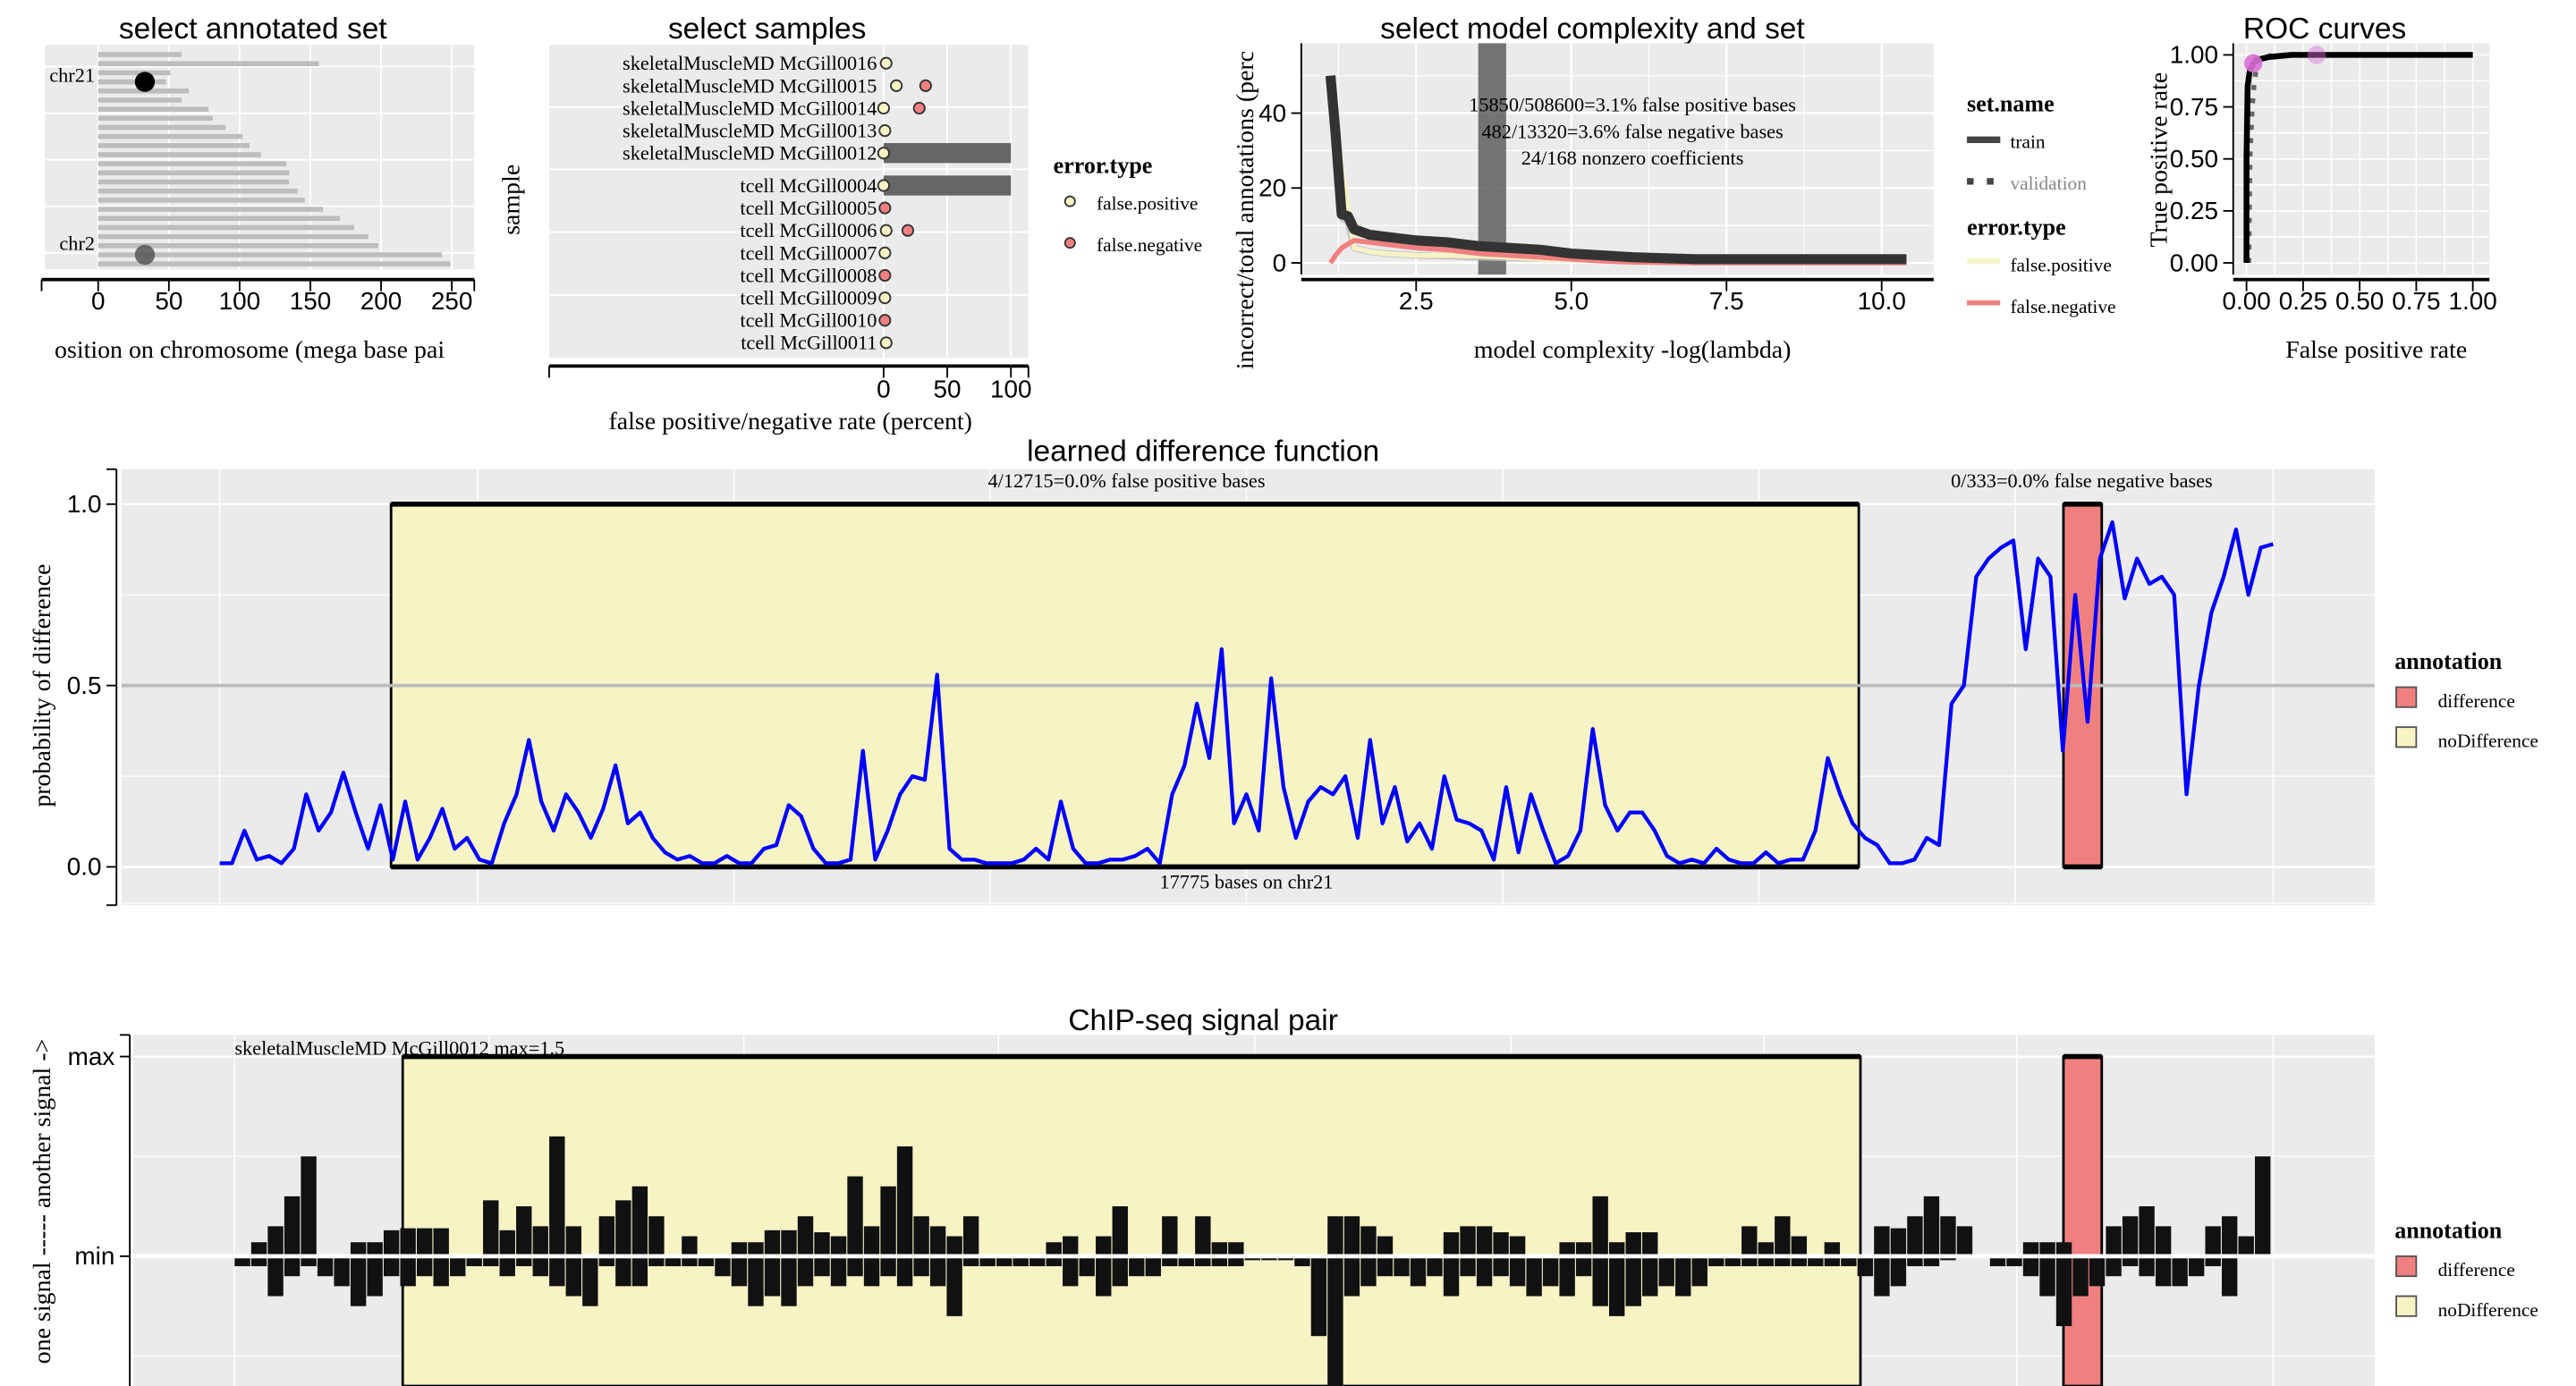 The width and height of the screenshot is (2576, 1386). What do you see at coordinates (750, 131) in the screenshot?
I see `sample-label: skeletalMuscleMD McGill0013` at bounding box center [750, 131].